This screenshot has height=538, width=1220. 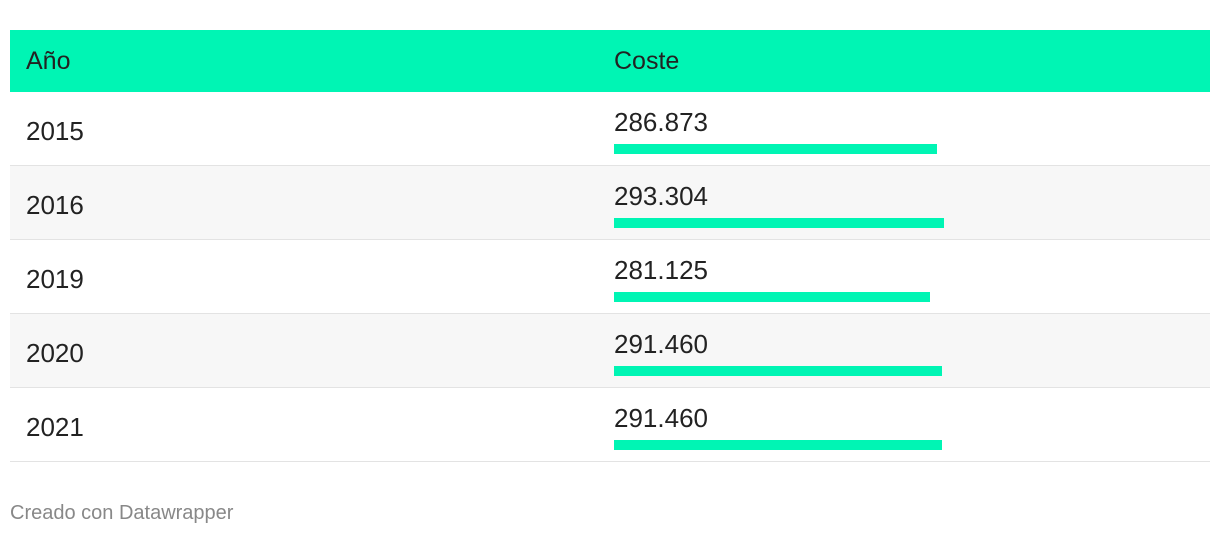 I want to click on table-row: 2021 291.460, so click(x=610, y=425).